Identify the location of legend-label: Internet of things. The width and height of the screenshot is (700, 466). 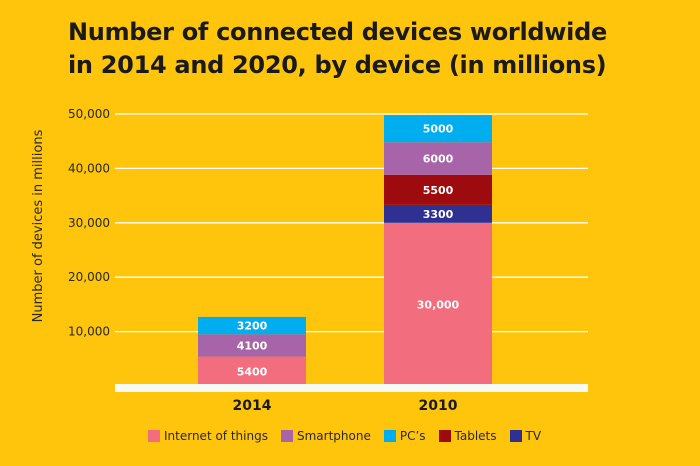
(216, 436).